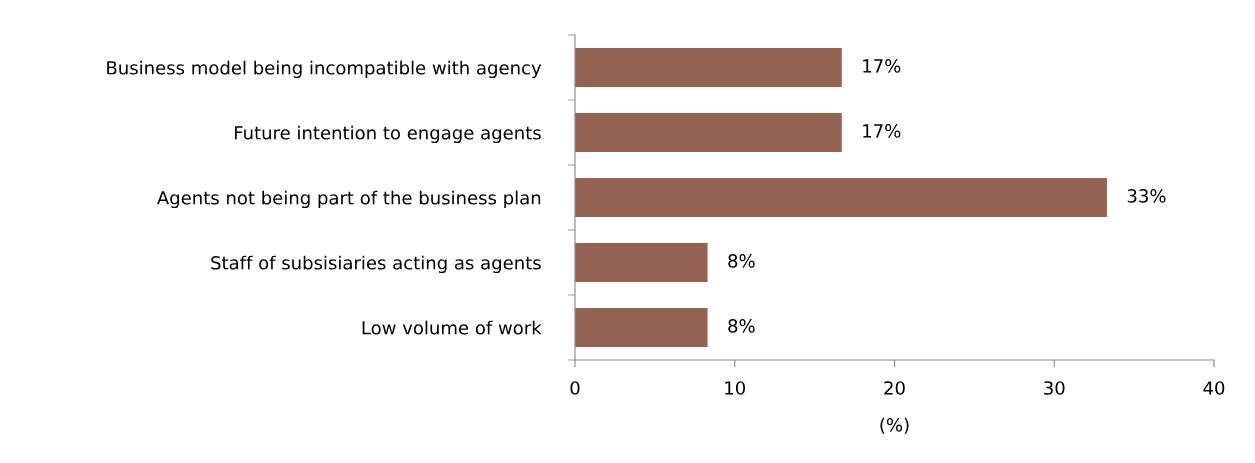 The image size is (1255, 463). Describe the element at coordinates (452, 327) in the screenshot. I see `y-tick-label: Low volume of work` at that location.